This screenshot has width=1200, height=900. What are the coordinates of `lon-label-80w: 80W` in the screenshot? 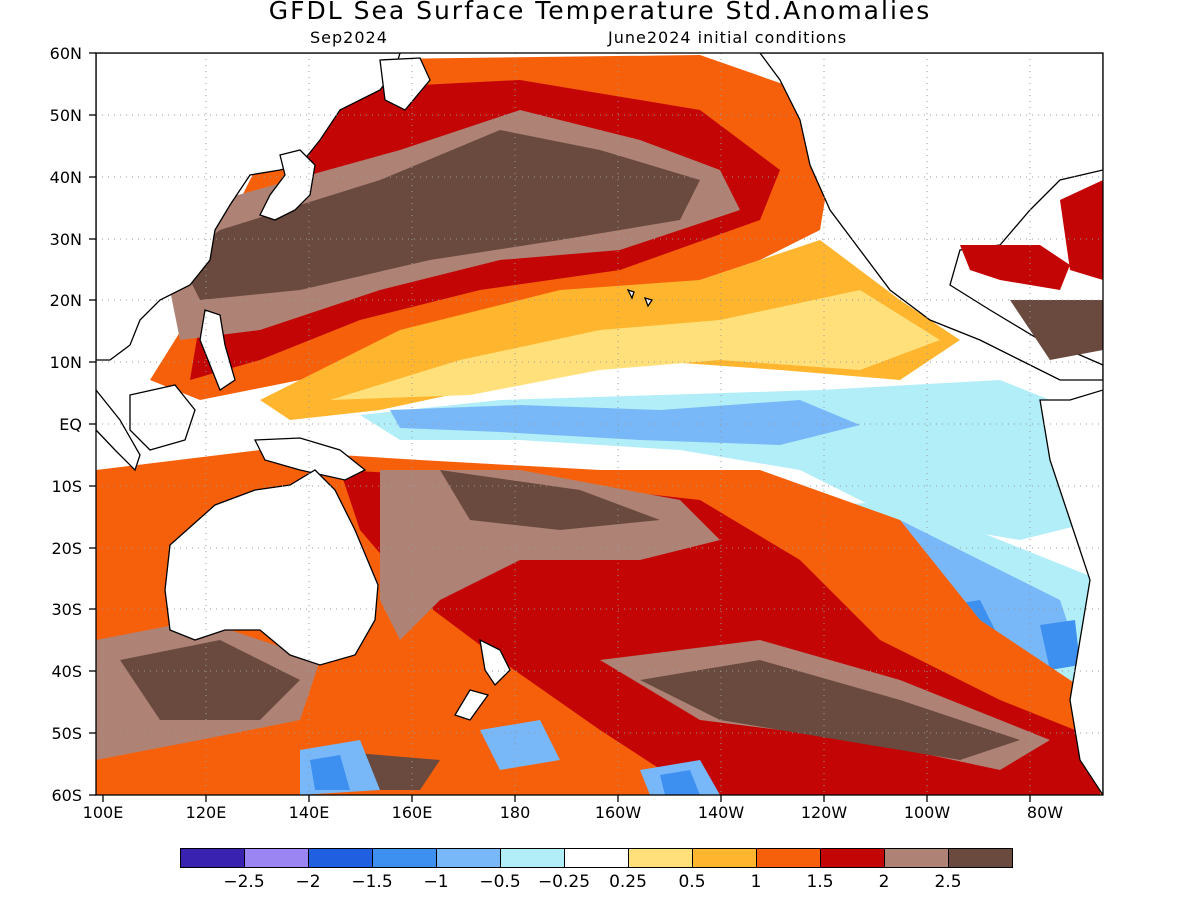 It's located at (1045, 812).